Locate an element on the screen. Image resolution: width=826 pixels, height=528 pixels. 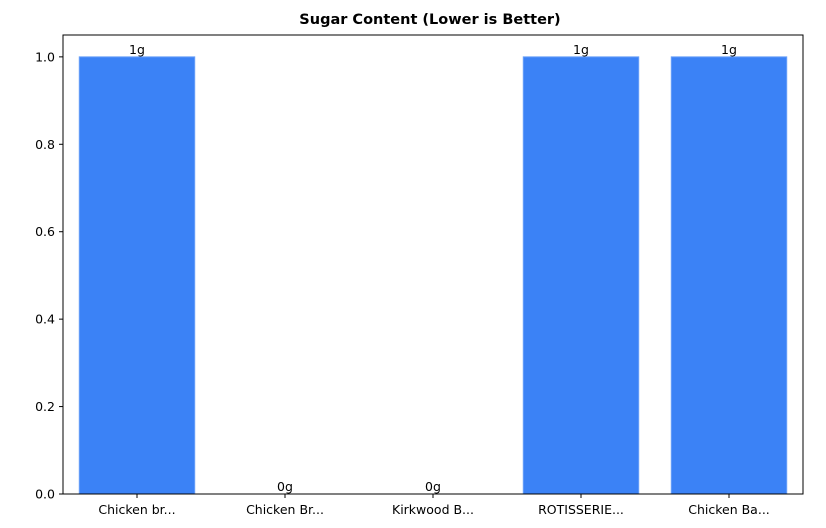
data-label-0: 1g is located at coordinates (137, 49).